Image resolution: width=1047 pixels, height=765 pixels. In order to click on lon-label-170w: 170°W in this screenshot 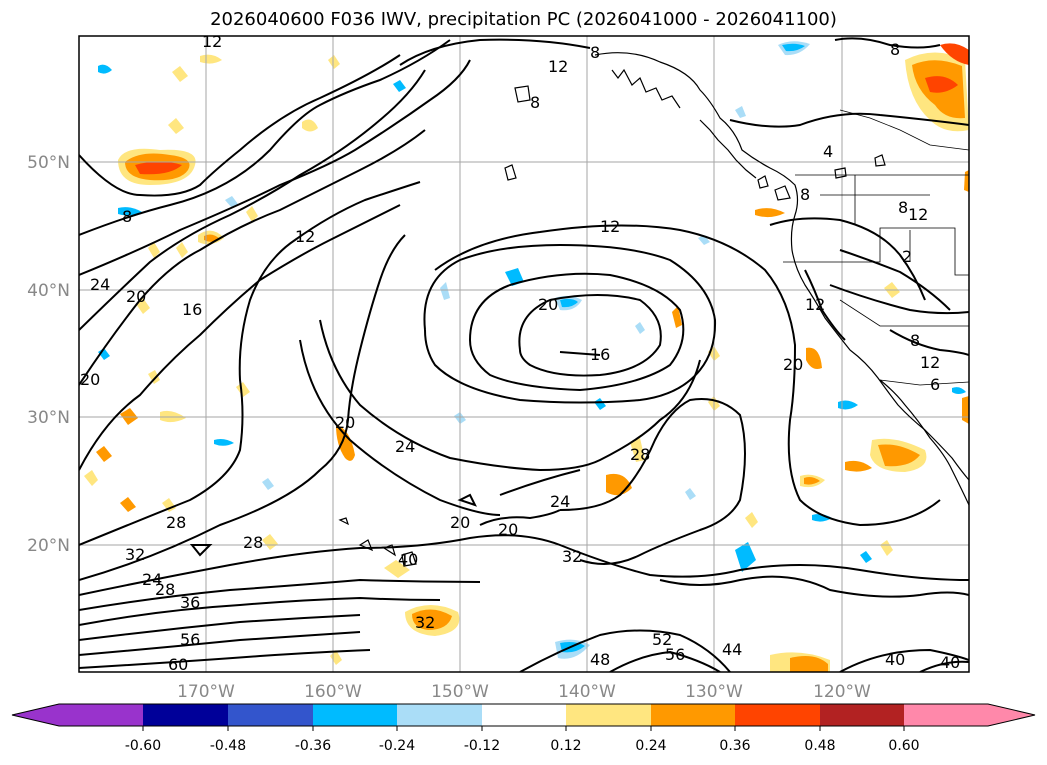, I will do `click(206, 692)`.